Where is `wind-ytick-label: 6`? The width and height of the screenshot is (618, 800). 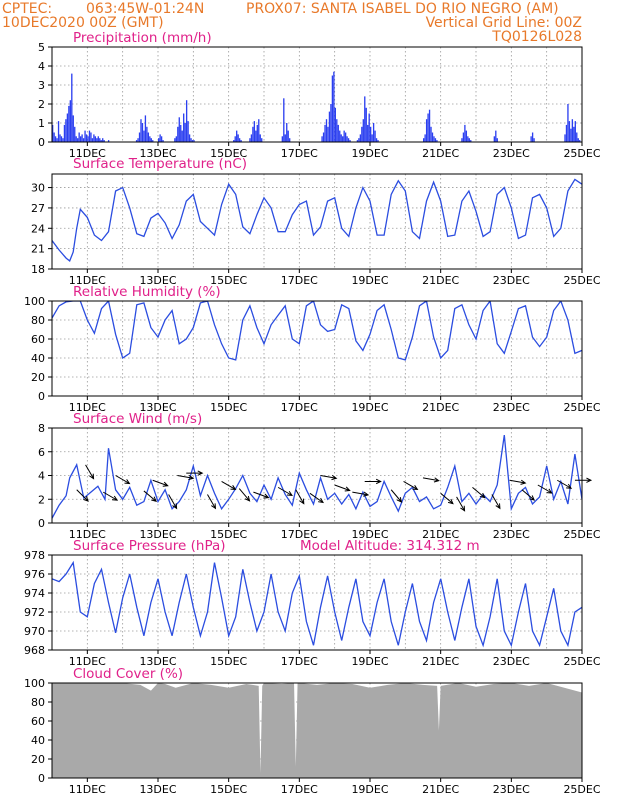 wind-ytick-label: 6 is located at coordinates (41, 452).